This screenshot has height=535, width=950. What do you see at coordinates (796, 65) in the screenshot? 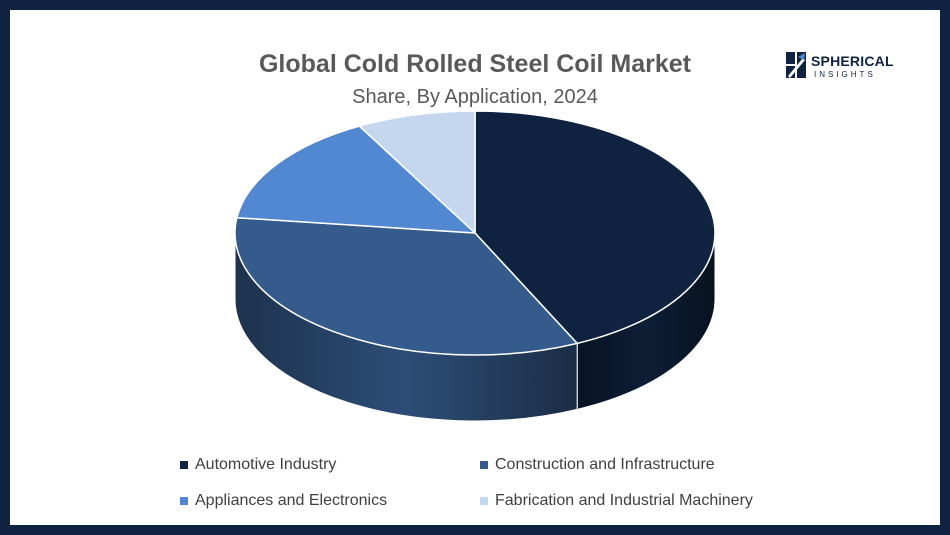
I see `logo-mark-icon` at bounding box center [796, 65].